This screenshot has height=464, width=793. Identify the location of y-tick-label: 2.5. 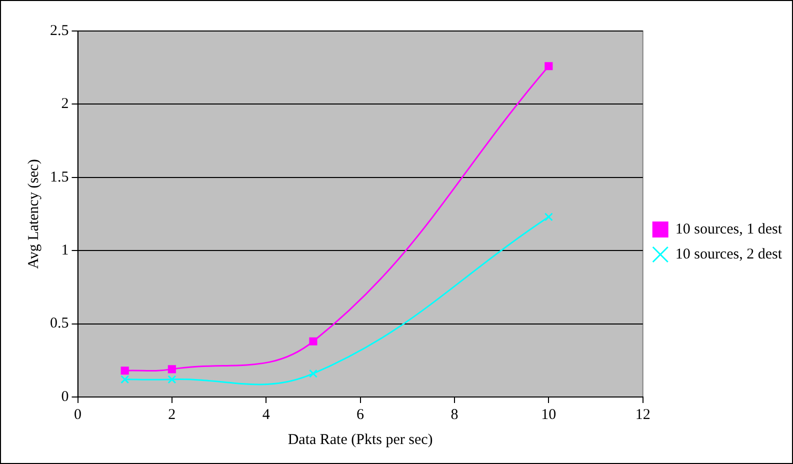
(59, 30).